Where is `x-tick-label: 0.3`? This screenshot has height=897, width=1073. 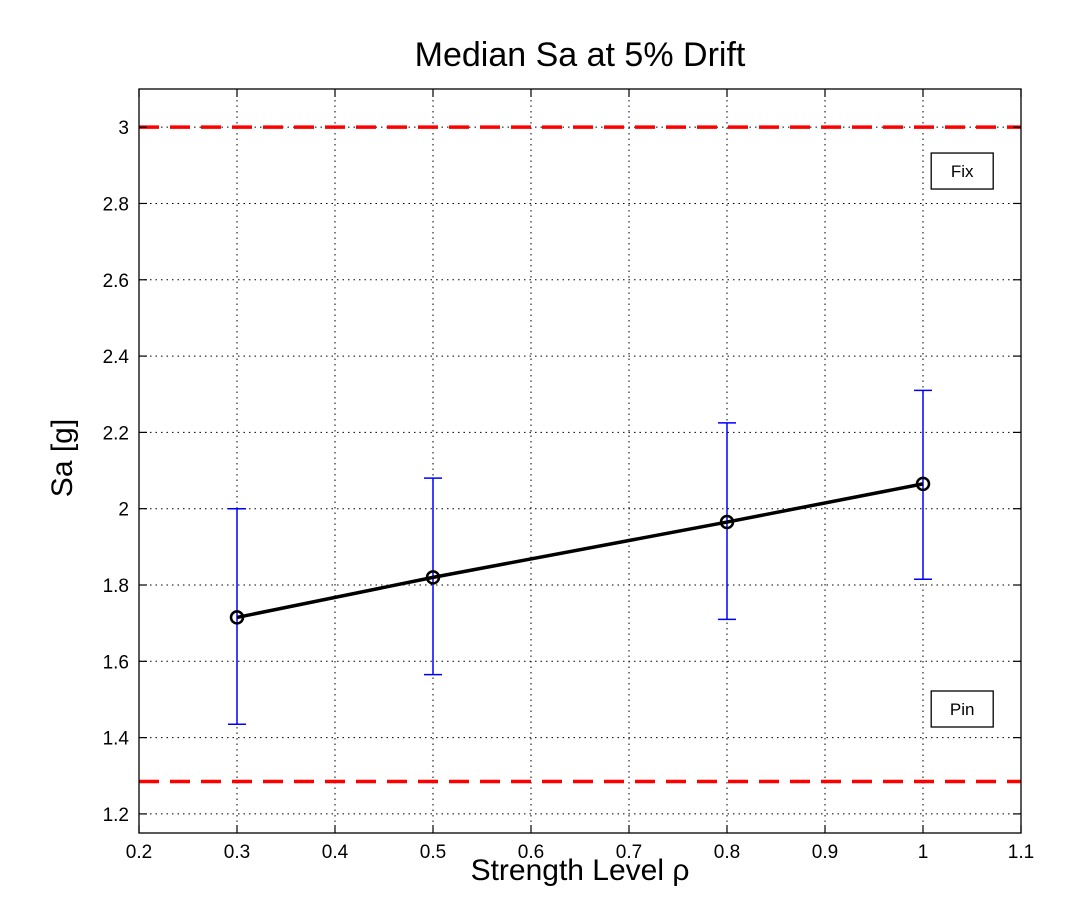
x-tick-label: 0.3 is located at coordinates (237, 852).